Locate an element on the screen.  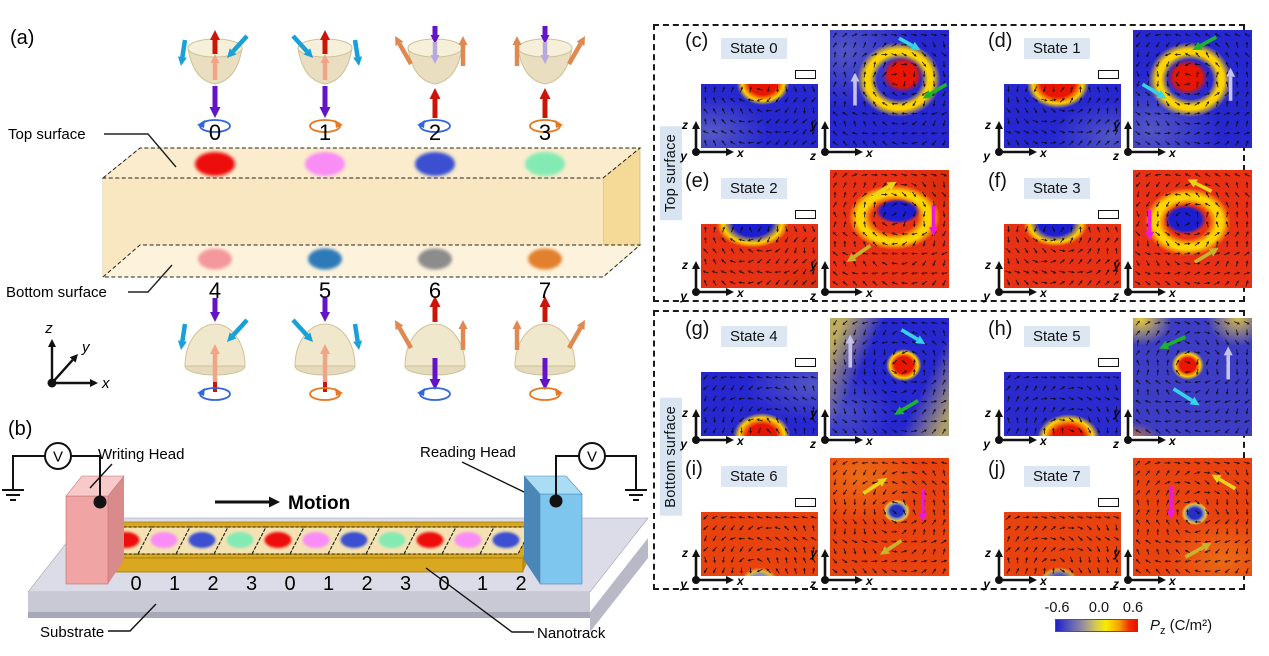
state-label: State 5 is located at coordinates (1057, 336).